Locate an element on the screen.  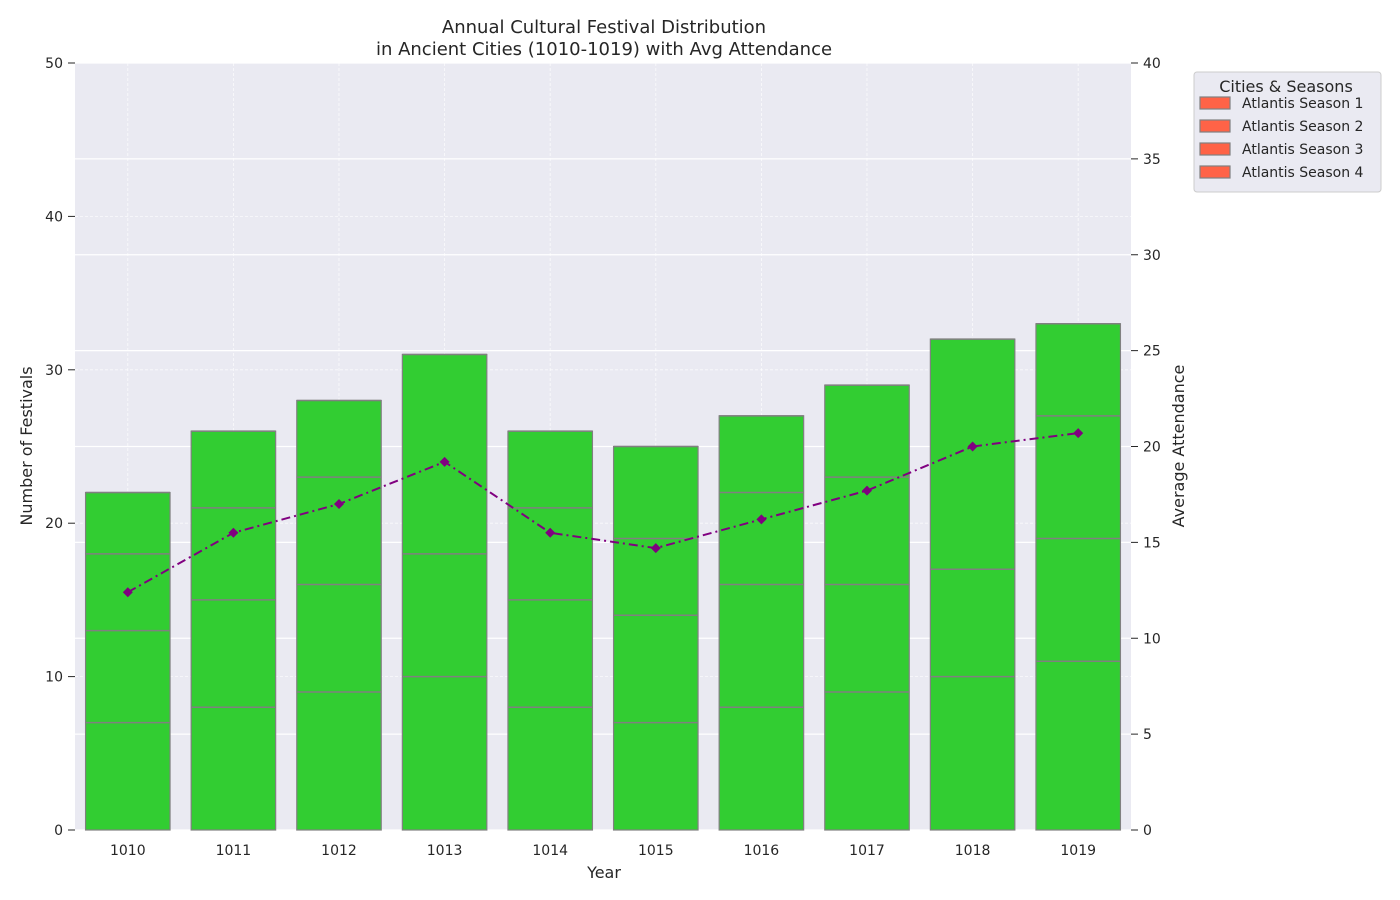
y-axis-label: Number of Festivals is located at coordinates (26, 445).